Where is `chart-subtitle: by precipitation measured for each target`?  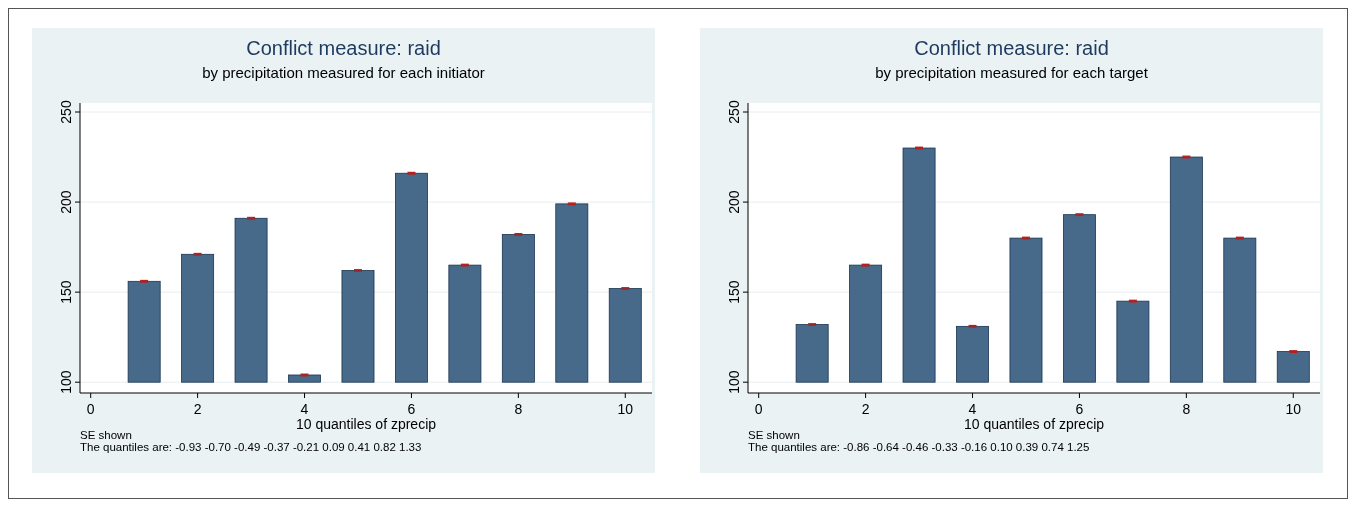 chart-subtitle: by precipitation measured for each target is located at coordinates (1012, 72).